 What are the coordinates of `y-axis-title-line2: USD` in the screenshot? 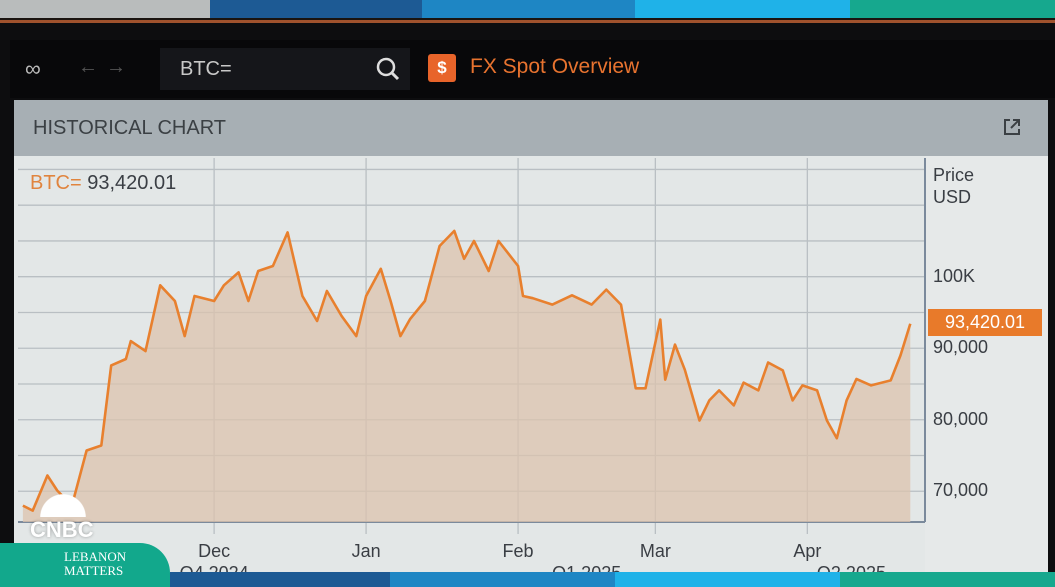 It's located at (952, 197).